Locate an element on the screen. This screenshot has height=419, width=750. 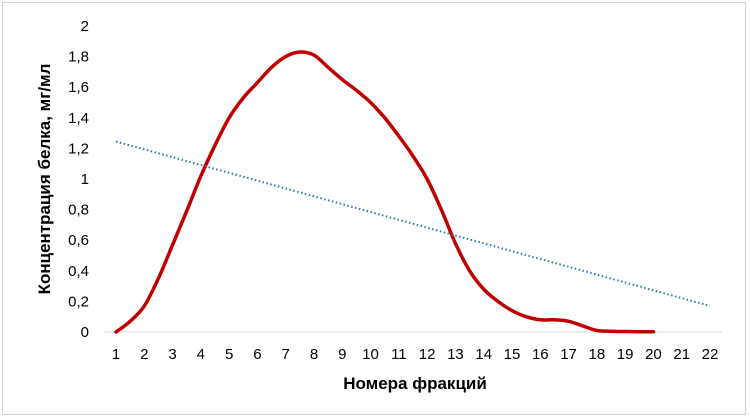
x-tick-label: 3 is located at coordinates (172, 354).